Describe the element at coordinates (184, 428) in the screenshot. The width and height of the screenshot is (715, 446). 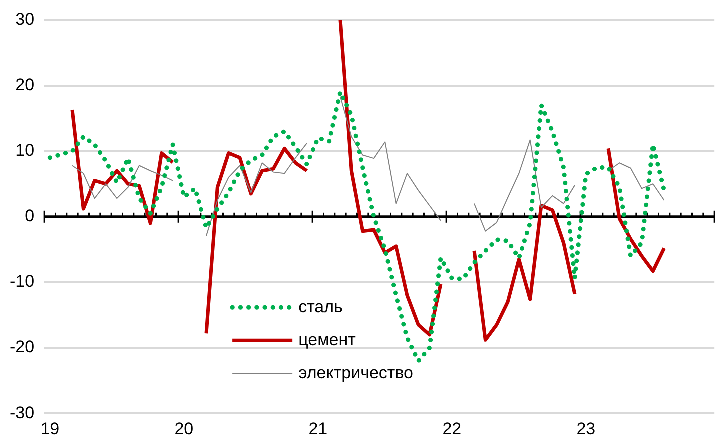
I see `x-tick-label: 20` at that location.